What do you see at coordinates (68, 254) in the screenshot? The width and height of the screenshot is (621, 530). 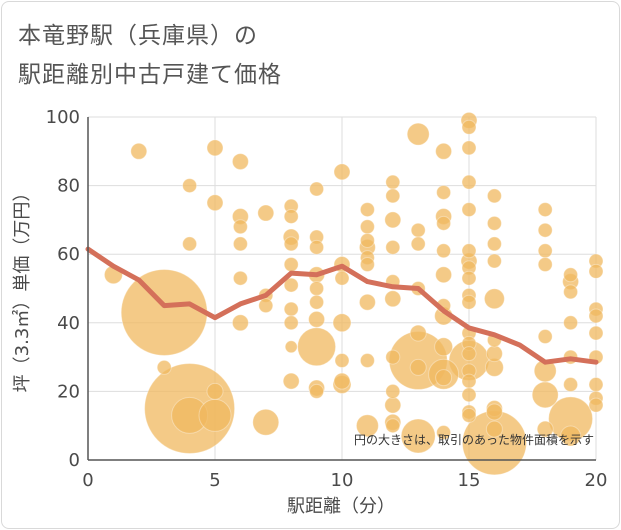 I see `y-tick-label: 60` at bounding box center [68, 254].